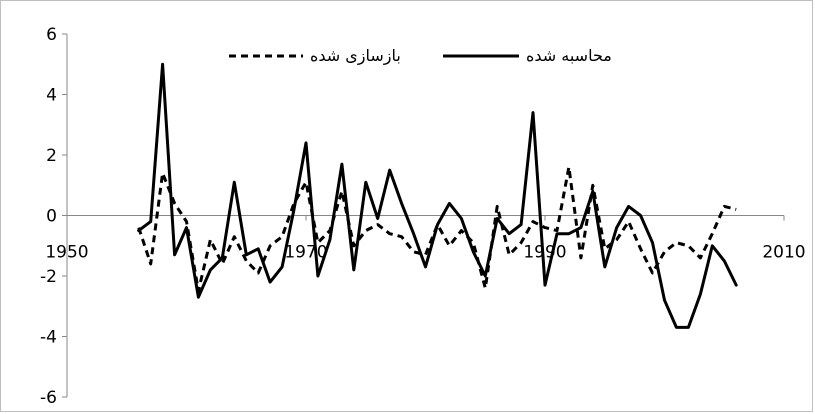  What do you see at coordinates (48, 277) in the screenshot?
I see `y-tick-label: -2` at bounding box center [48, 277].